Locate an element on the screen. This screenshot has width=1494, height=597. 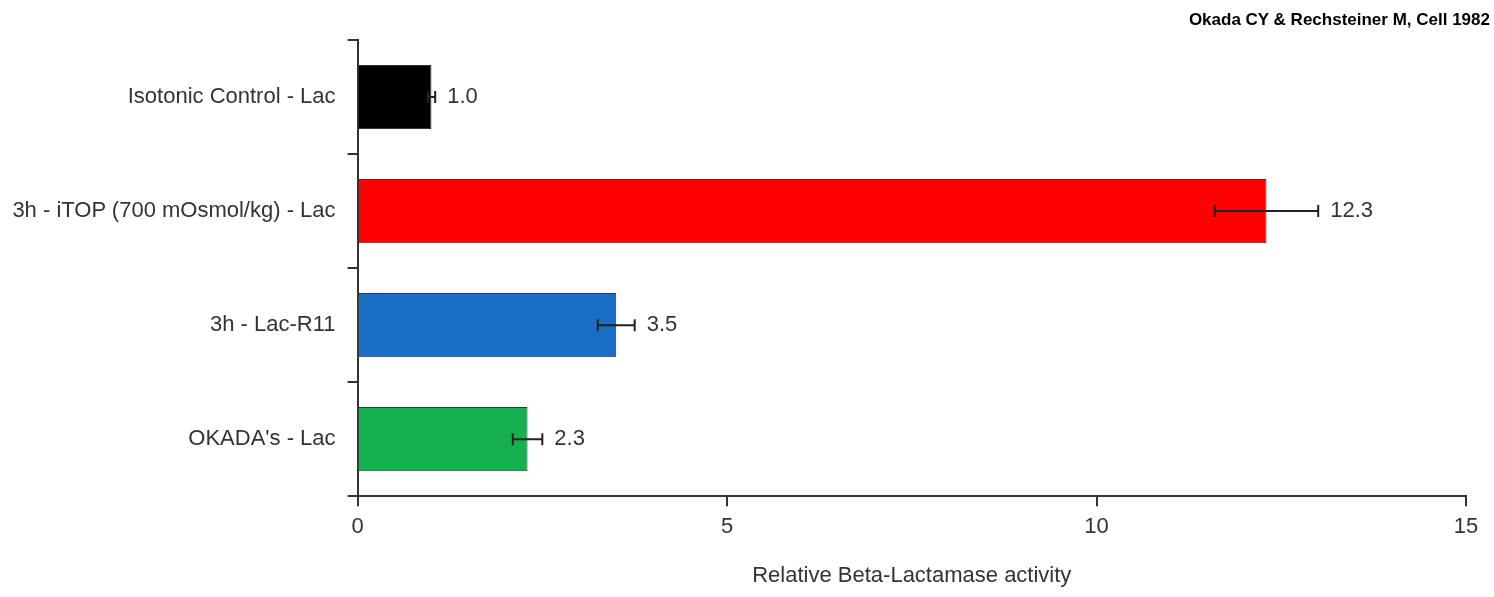
data-label: 1.0 is located at coordinates (462, 96).